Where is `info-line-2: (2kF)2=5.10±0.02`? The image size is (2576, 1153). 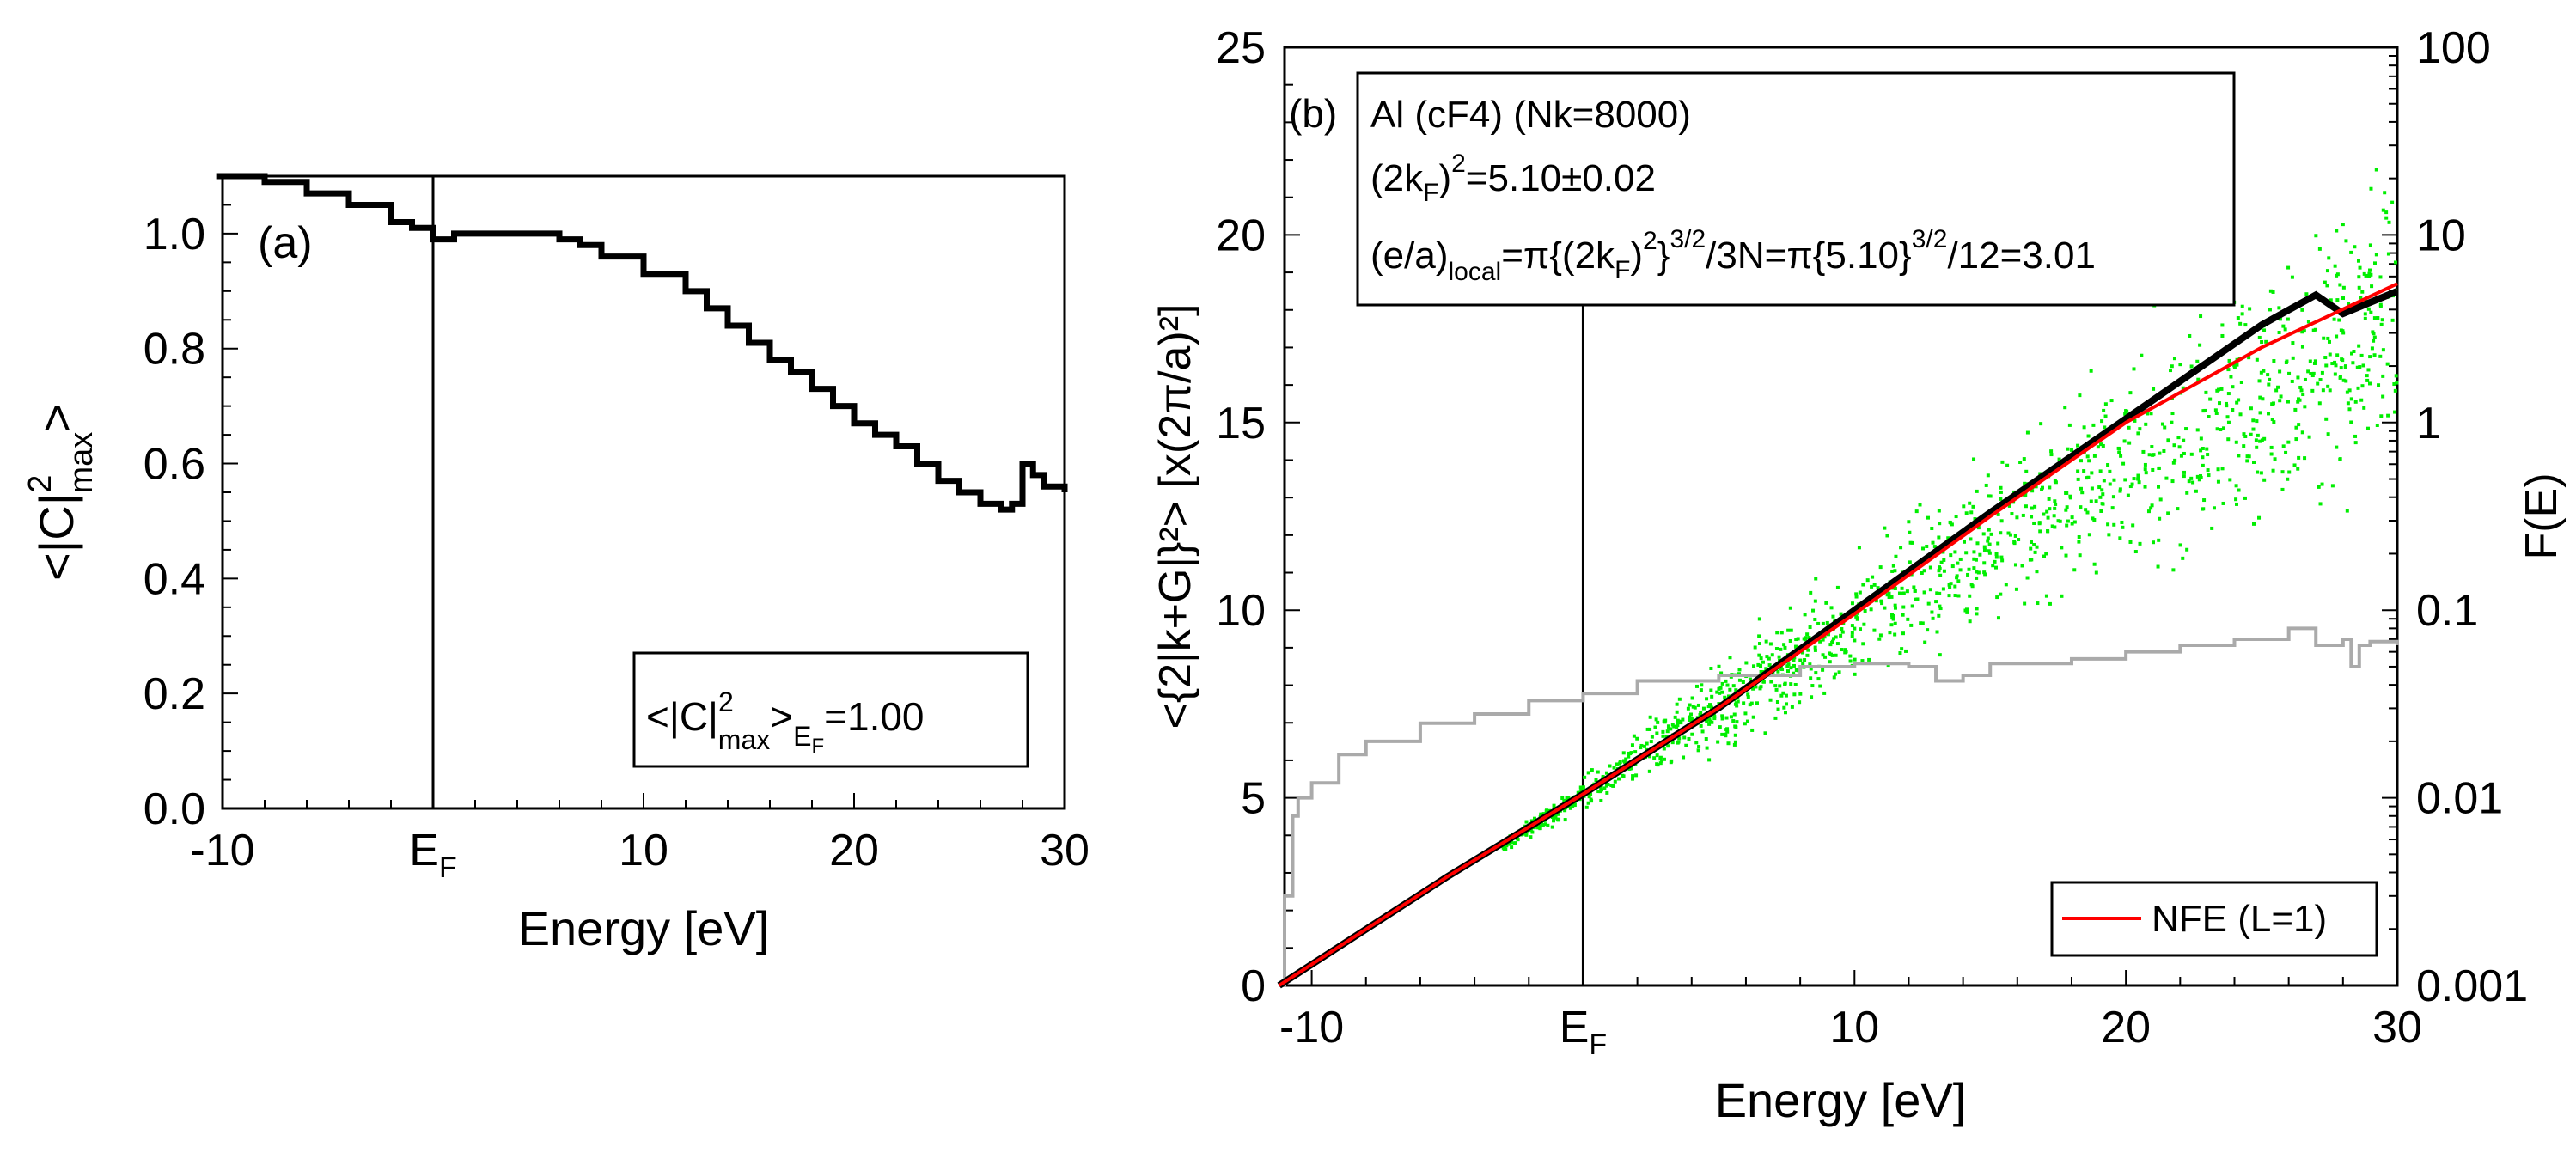 info-line-2: (2kF)2=5.10±0.02 is located at coordinates (1513, 178).